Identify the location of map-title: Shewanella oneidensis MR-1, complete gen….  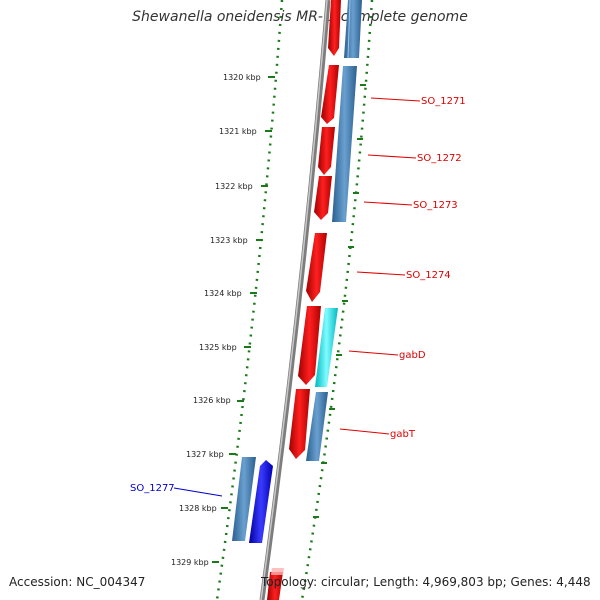
(300, 17).